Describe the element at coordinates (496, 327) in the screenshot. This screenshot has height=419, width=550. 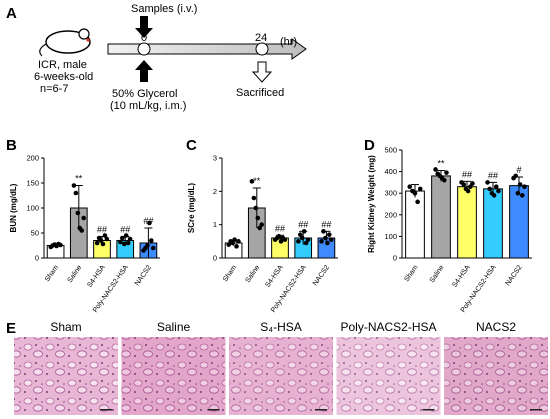
I see `image-title: NACS2` at that location.